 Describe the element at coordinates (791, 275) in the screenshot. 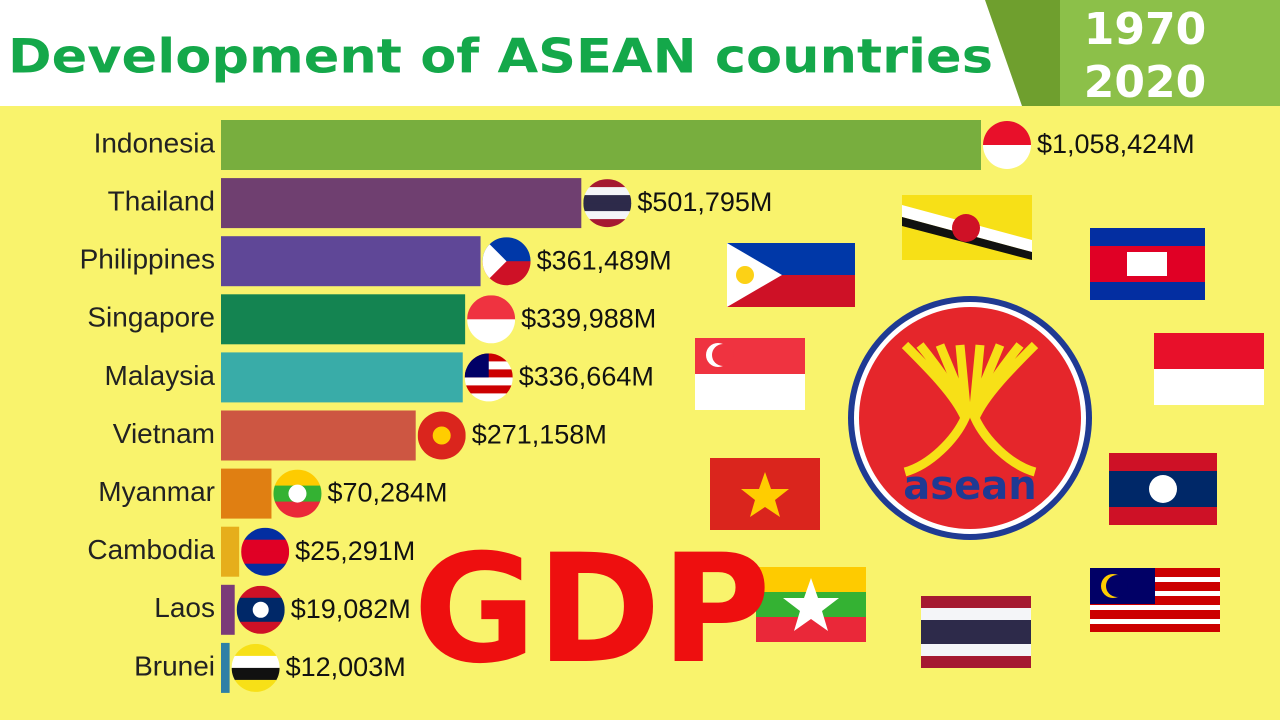

I see `flag-philippines` at that location.